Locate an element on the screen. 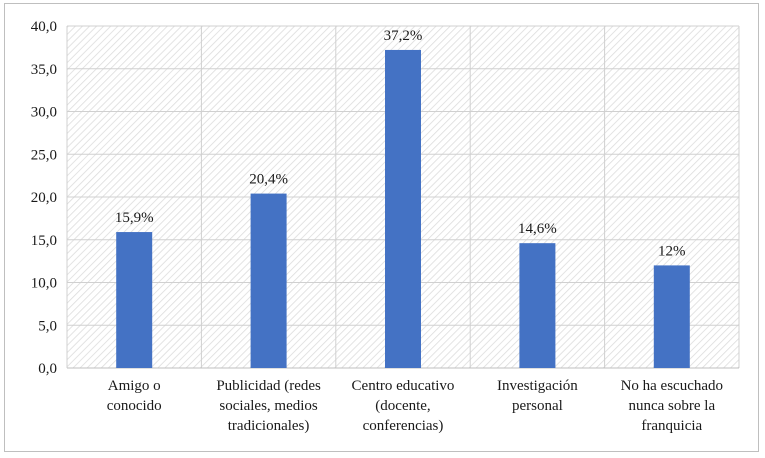  y-tick-label: 20,0 is located at coordinates (44, 198).